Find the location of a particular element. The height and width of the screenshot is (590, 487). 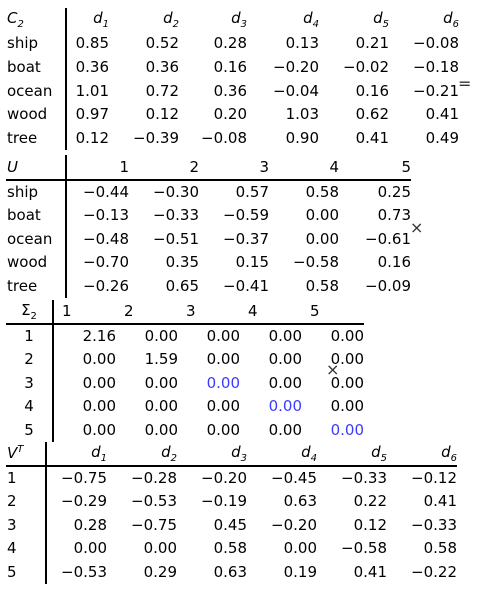

vt-cell: 0.63 is located at coordinates (300, 500).